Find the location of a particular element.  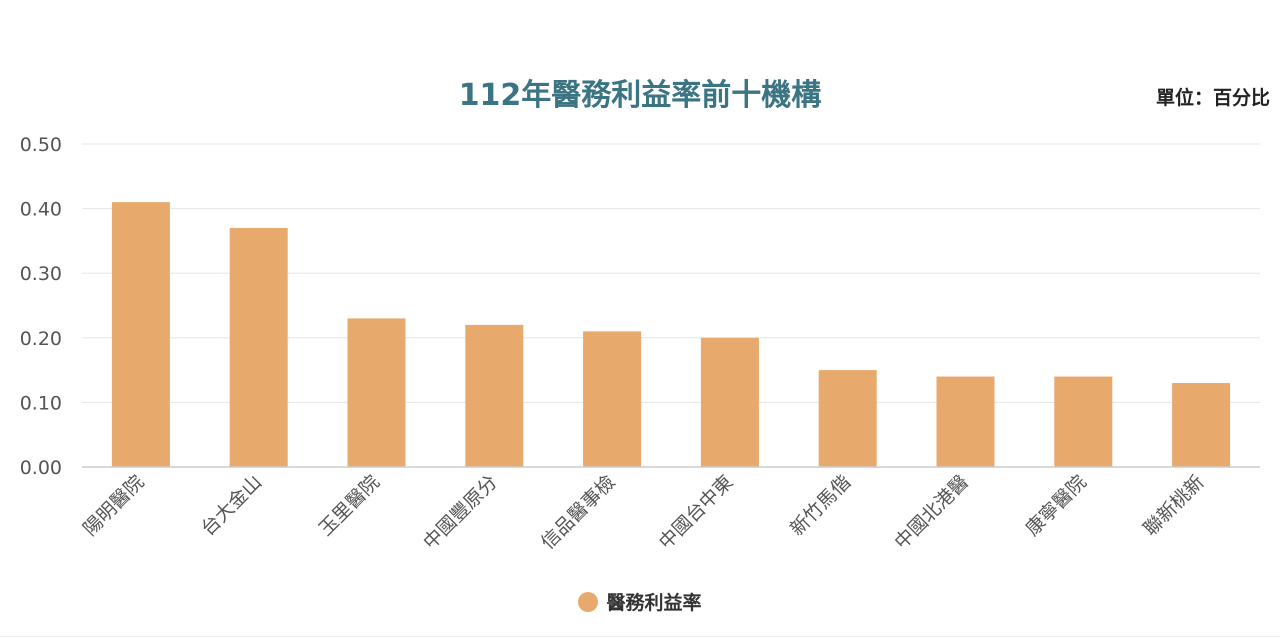

x-tick-label: 新竹馬偕 is located at coordinates (820, 505).